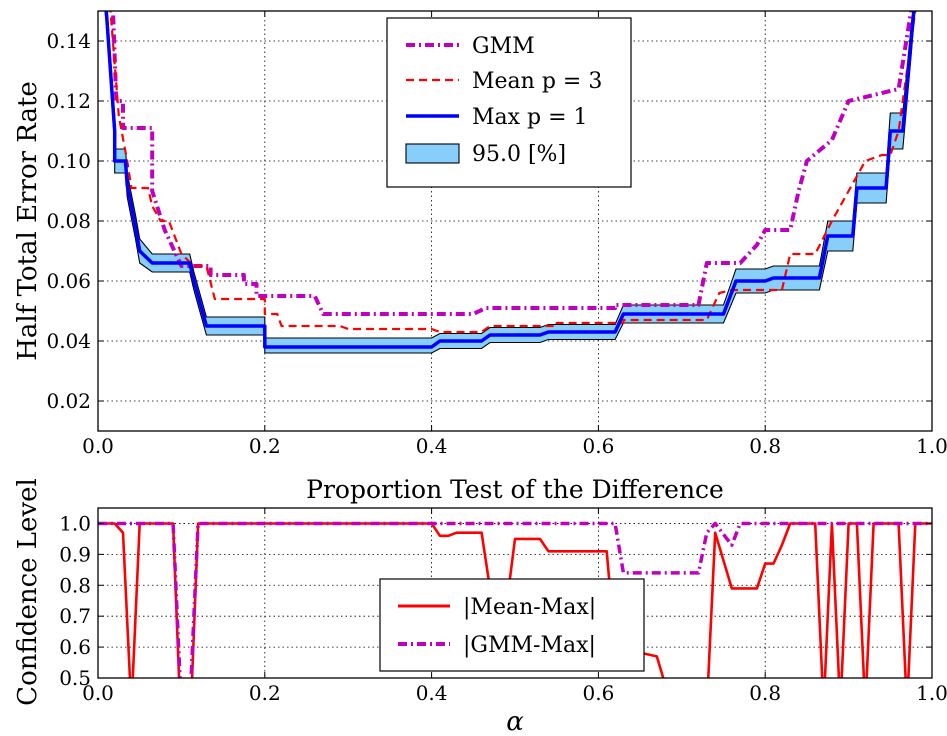  I want to click on legend-label-mean-max: |Mean-Max|, so click(529, 607).